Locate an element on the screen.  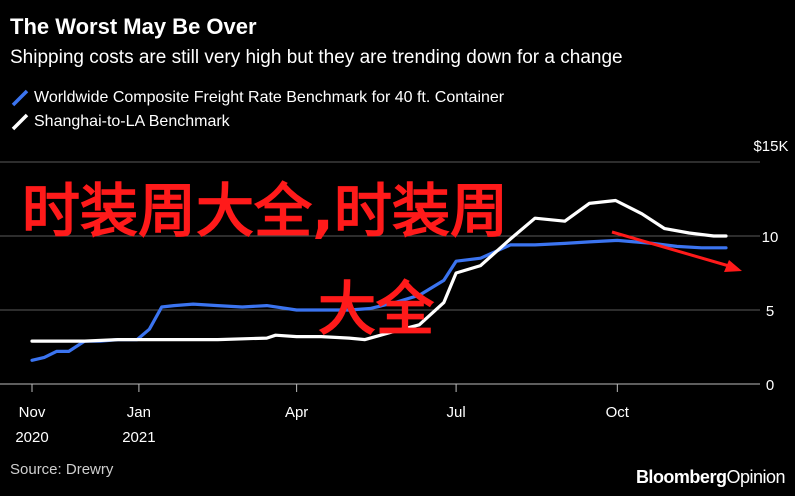
watermark-line-1: 时装周大全,时装周 is located at coordinates (265, 211).